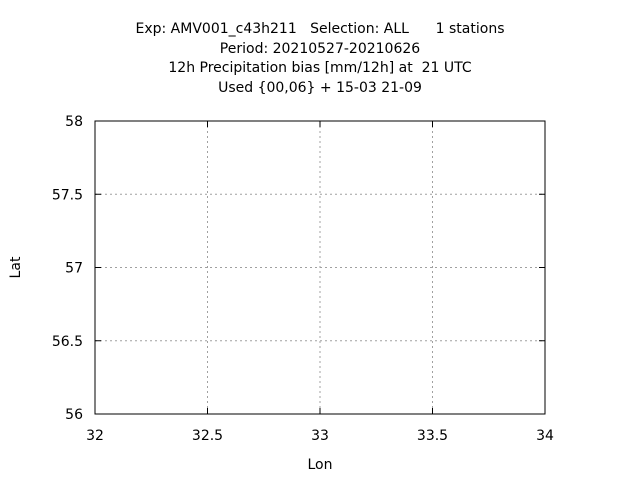 The width and height of the screenshot is (640, 480). What do you see at coordinates (320, 87) in the screenshot?
I see `title-line-used: Used {00,06} + 15-03 21-09` at bounding box center [320, 87].